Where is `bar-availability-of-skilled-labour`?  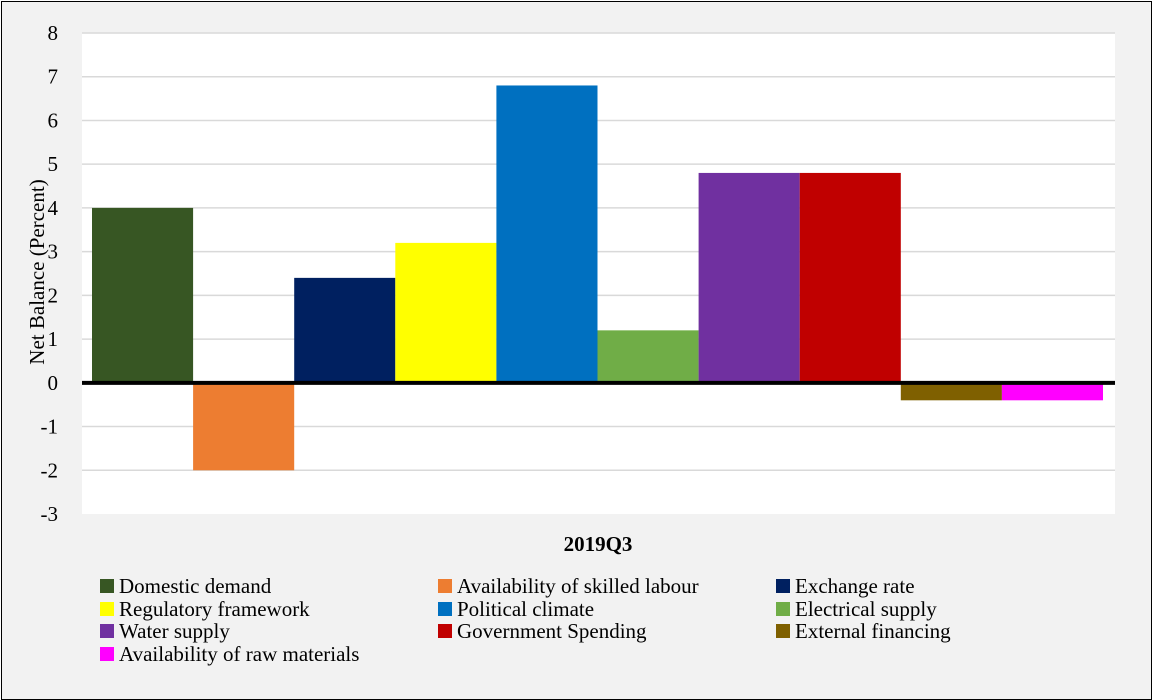
bar-availability-of-skilled-labour is located at coordinates (244, 426).